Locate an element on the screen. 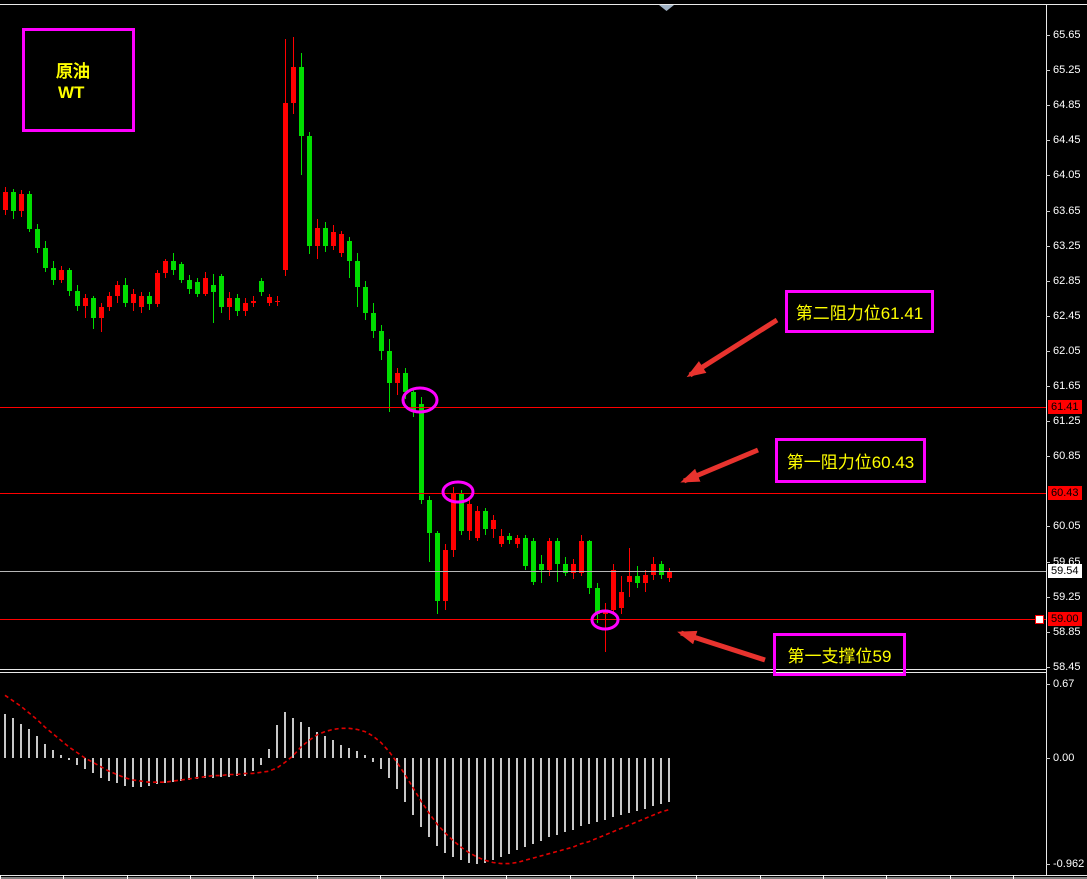  price-axis-label: 62.85 is located at coordinates (1067, 281).